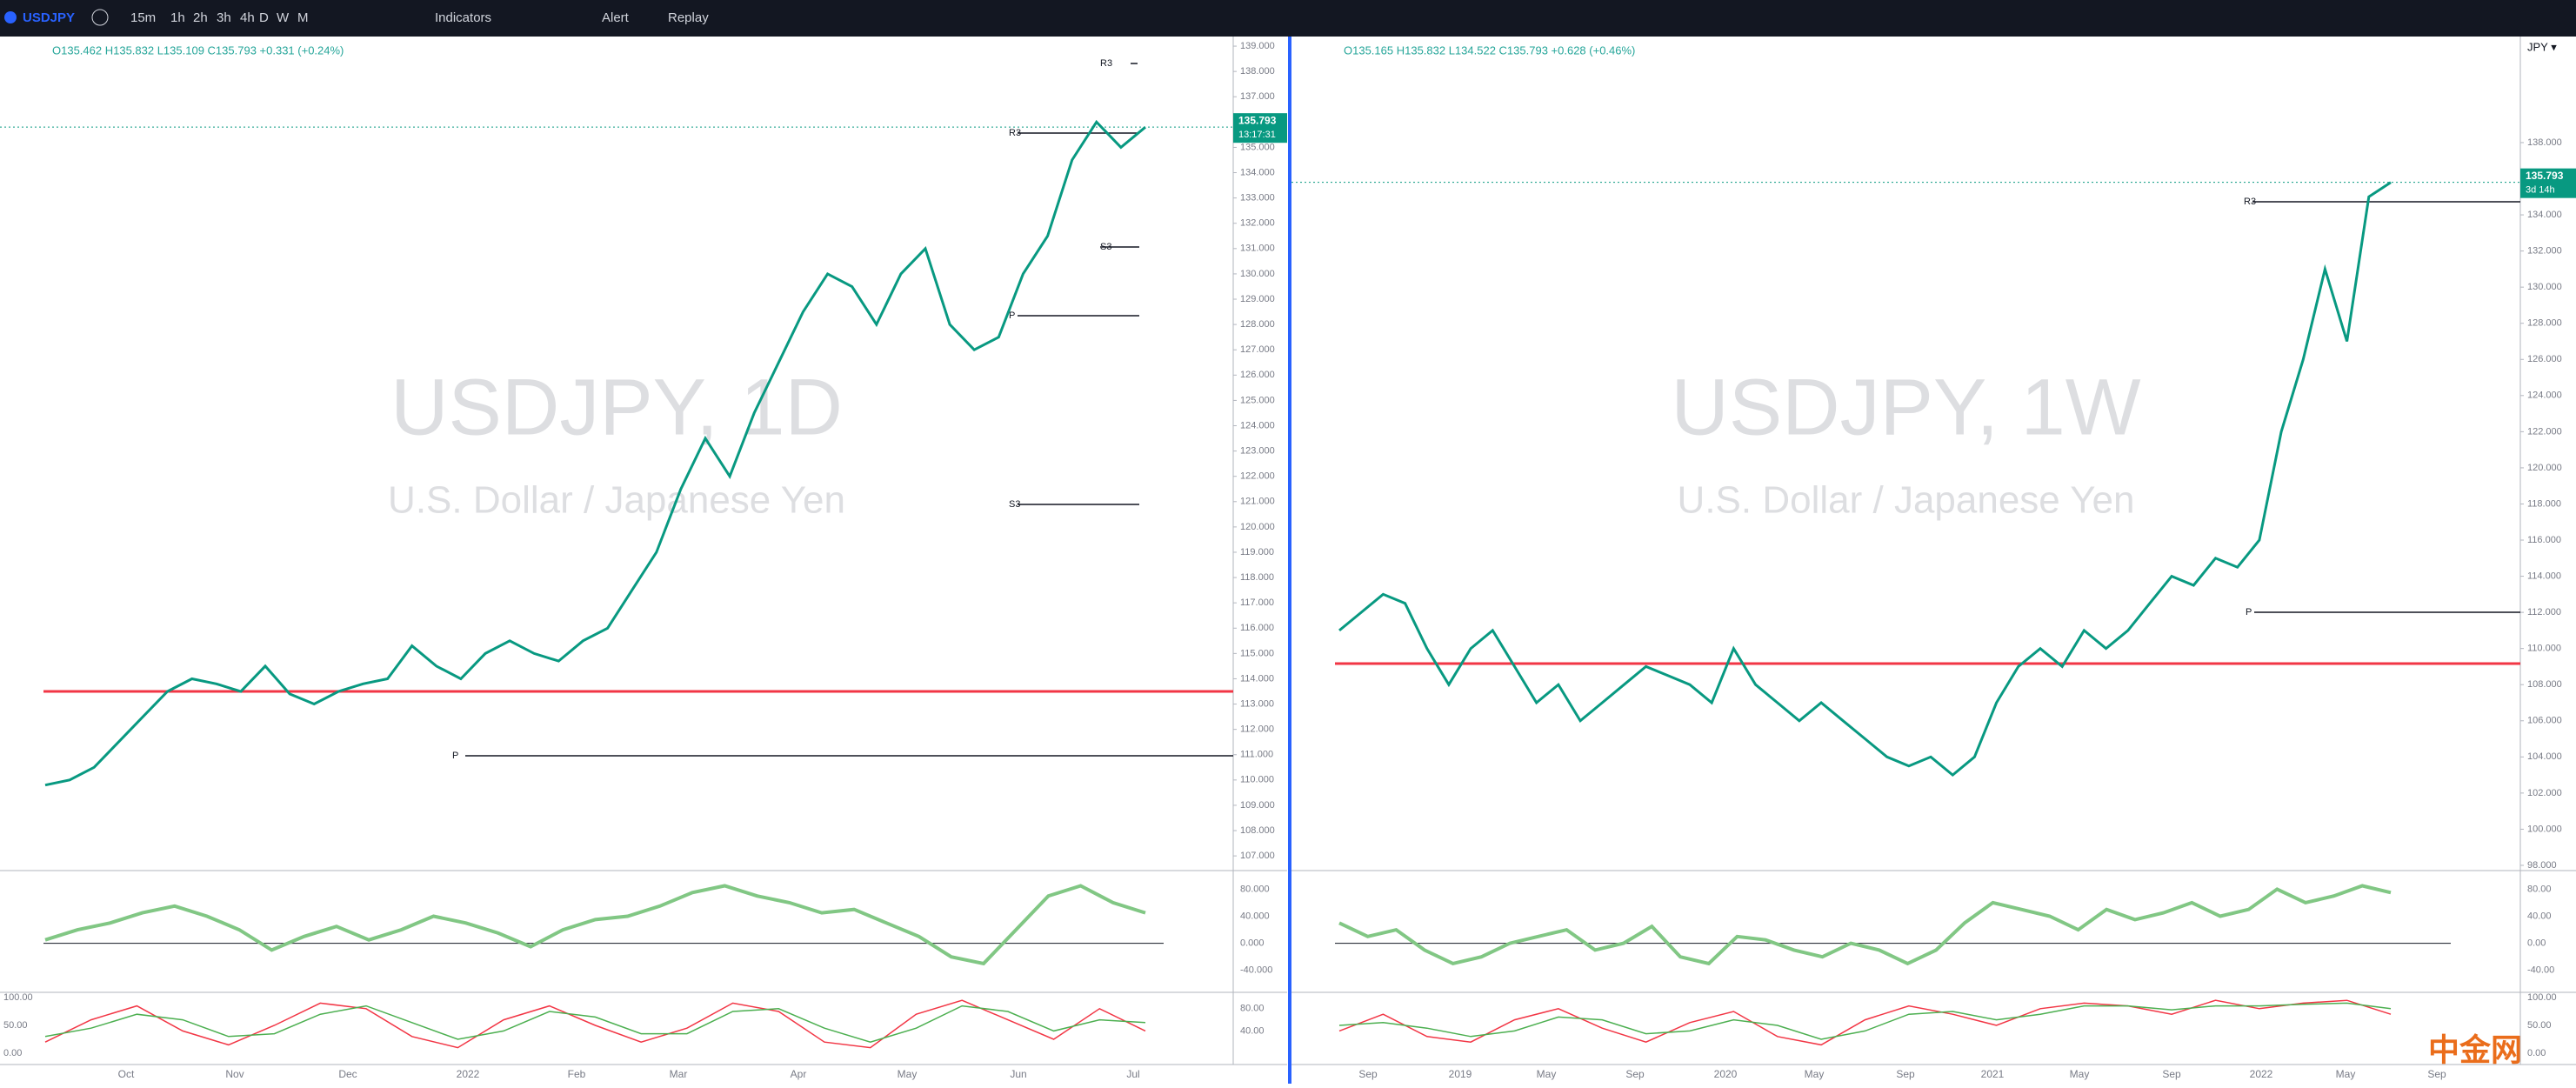  Describe the element at coordinates (224, 17) in the screenshot. I see `interval: 3h` at that location.